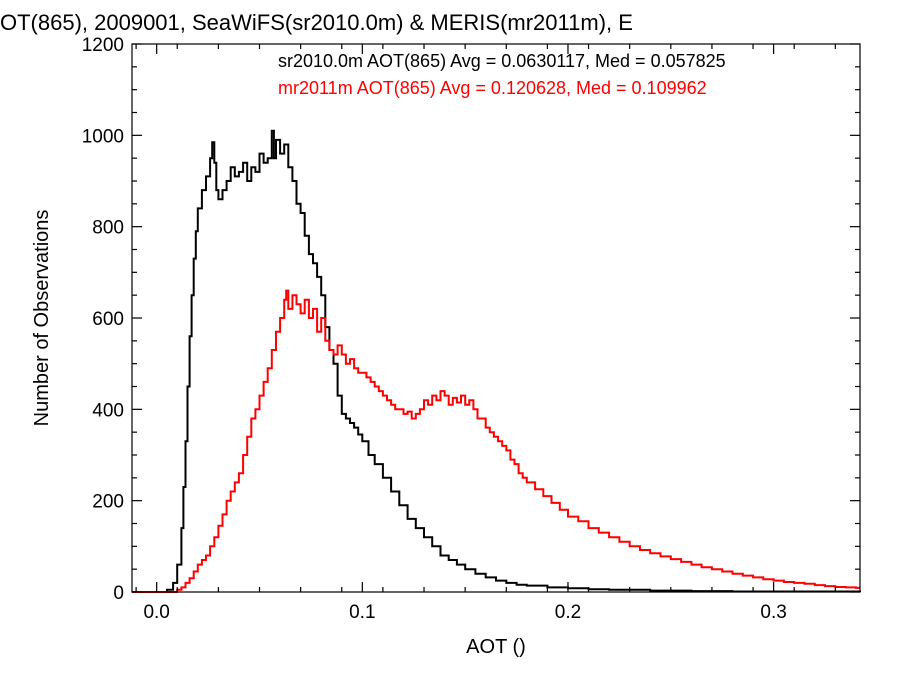  I want to click on x-tick-label: 0.0, so click(156, 612).